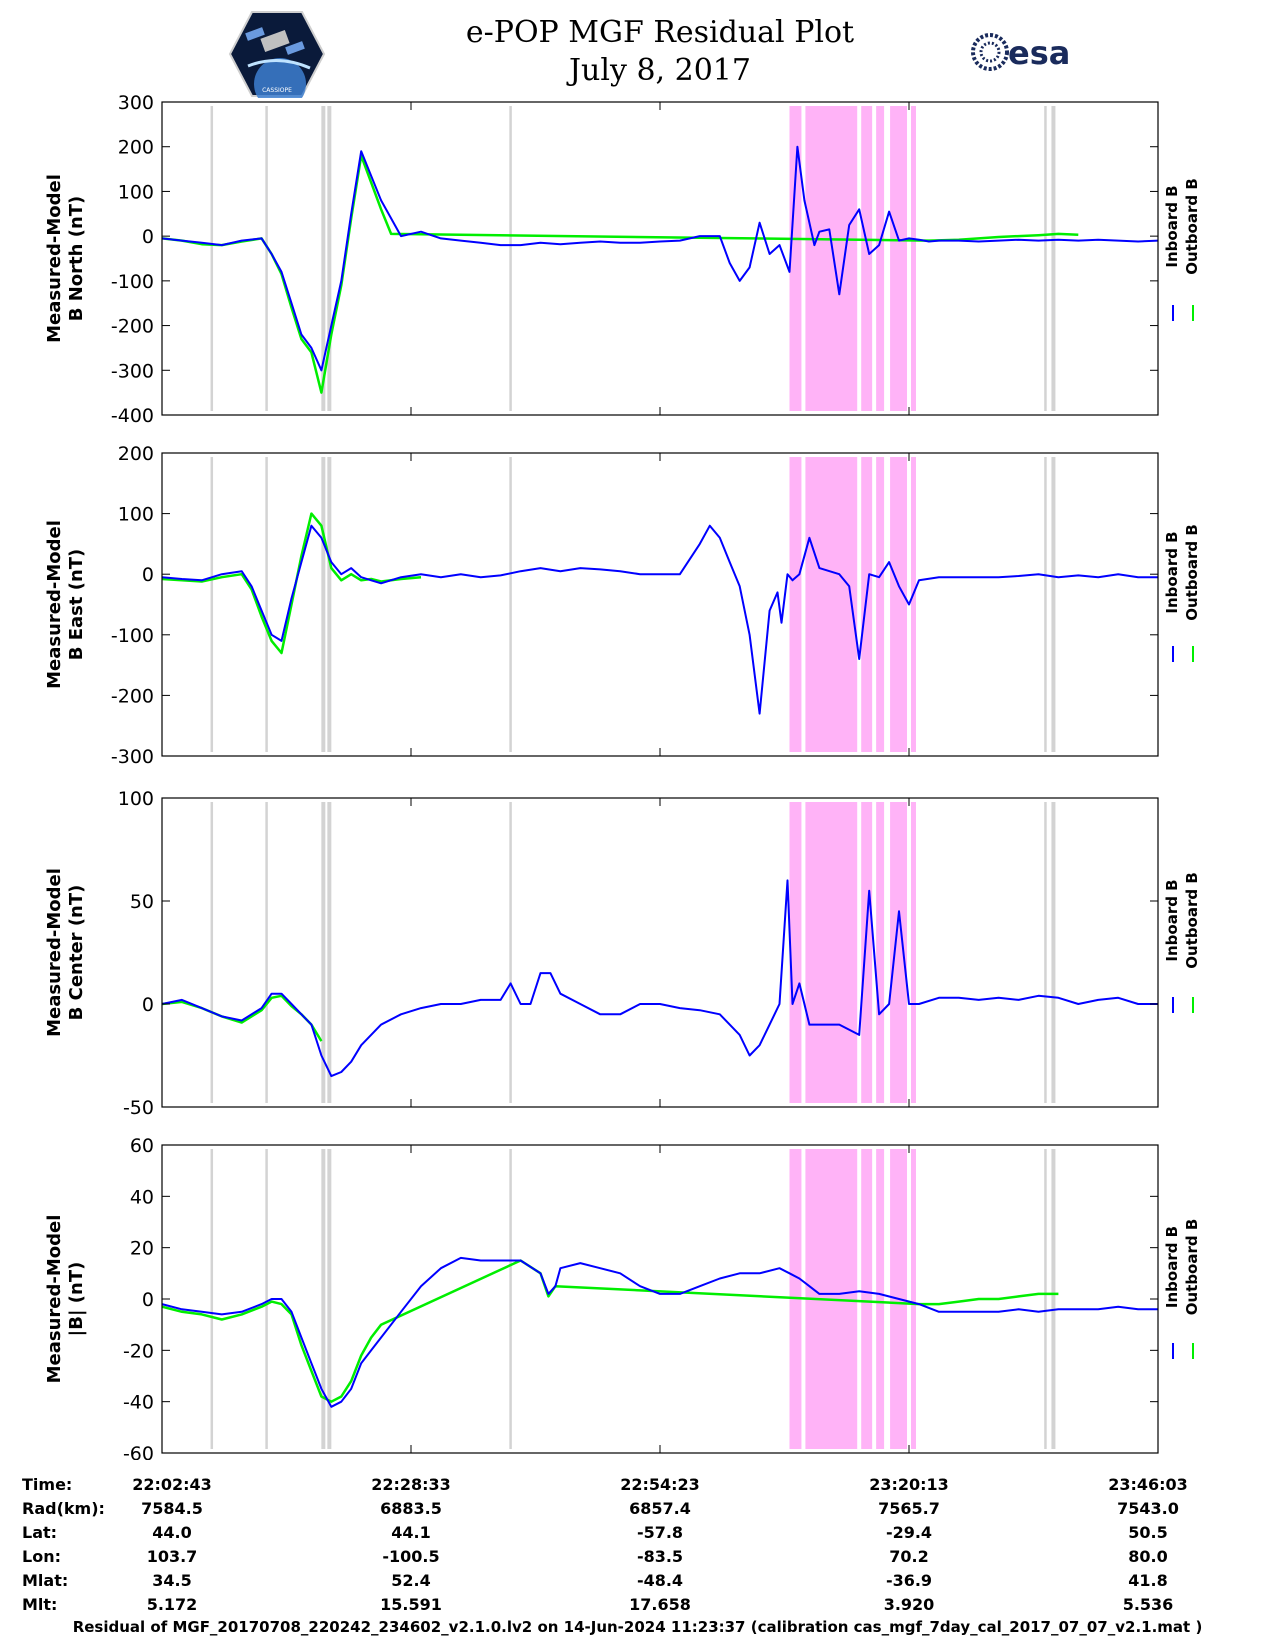 This screenshot has width=1275, height=1650. Describe the element at coordinates (1039, 53) in the screenshot. I see `esa-logo-text: esa` at that location.